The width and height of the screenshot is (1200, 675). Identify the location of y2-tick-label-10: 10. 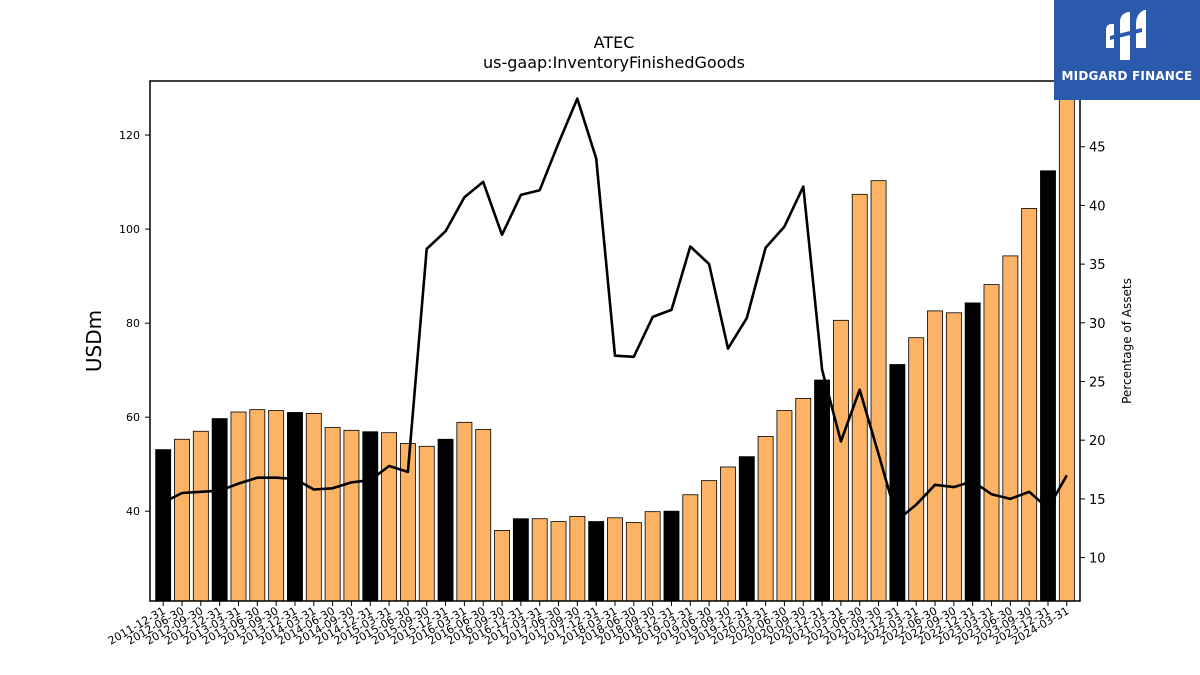
(1097, 559).